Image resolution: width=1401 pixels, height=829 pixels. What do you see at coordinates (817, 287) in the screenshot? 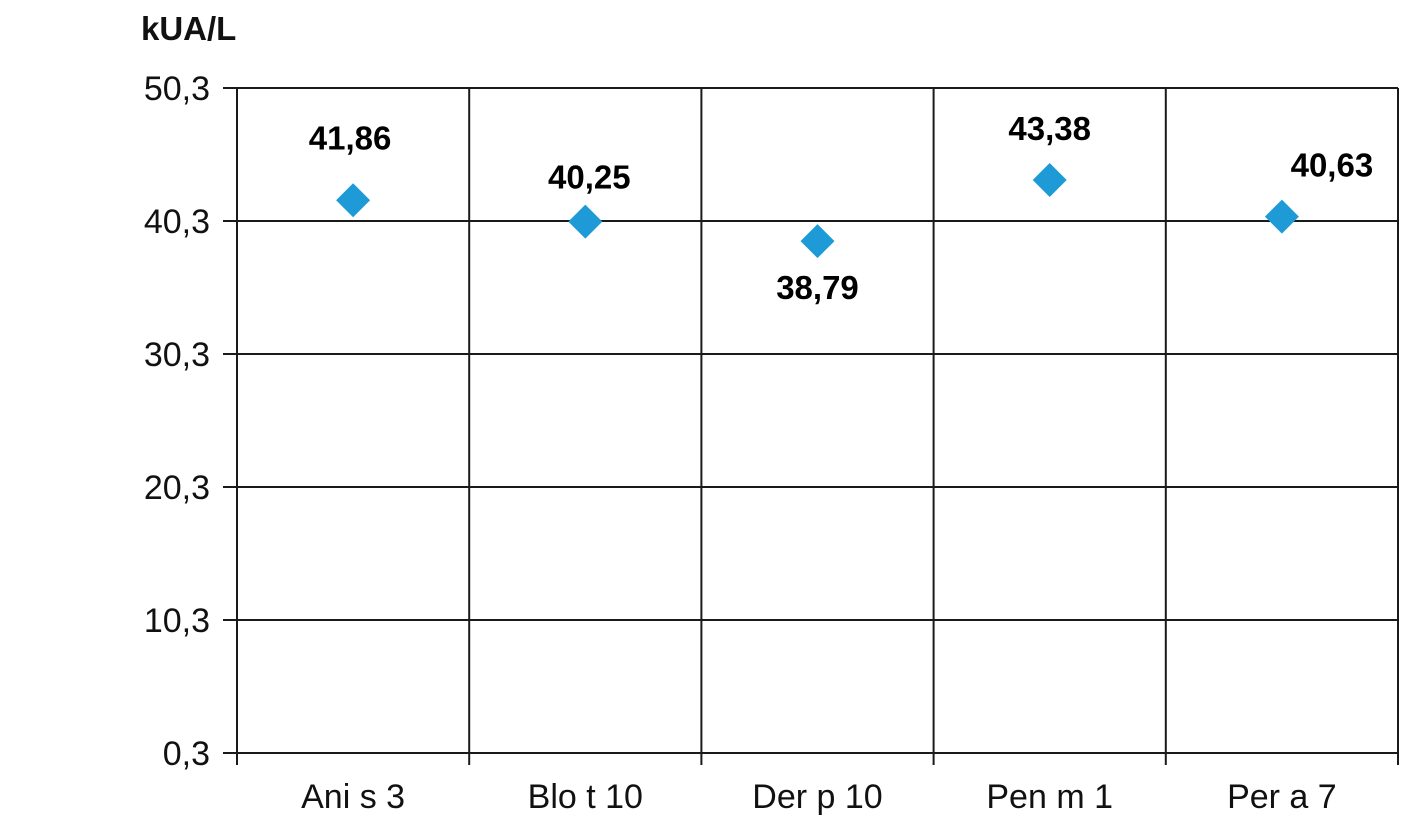
I see `data-label-der-p-10: 38,79` at bounding box center [817, 287].